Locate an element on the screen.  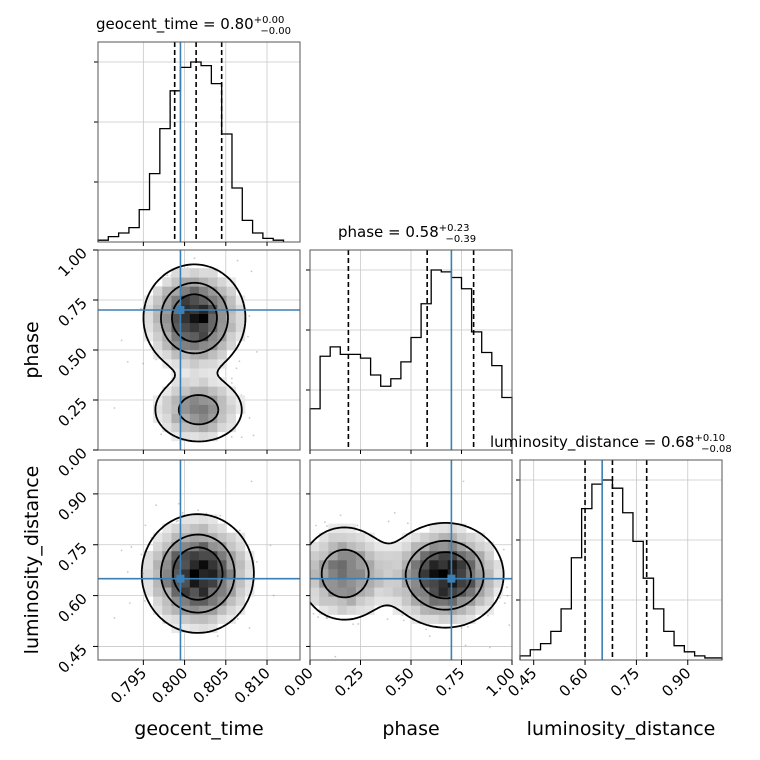
xaxis-luminosity_distance: 0.45 0.60 0.75 0.90 is located at coordinates (599, 680).